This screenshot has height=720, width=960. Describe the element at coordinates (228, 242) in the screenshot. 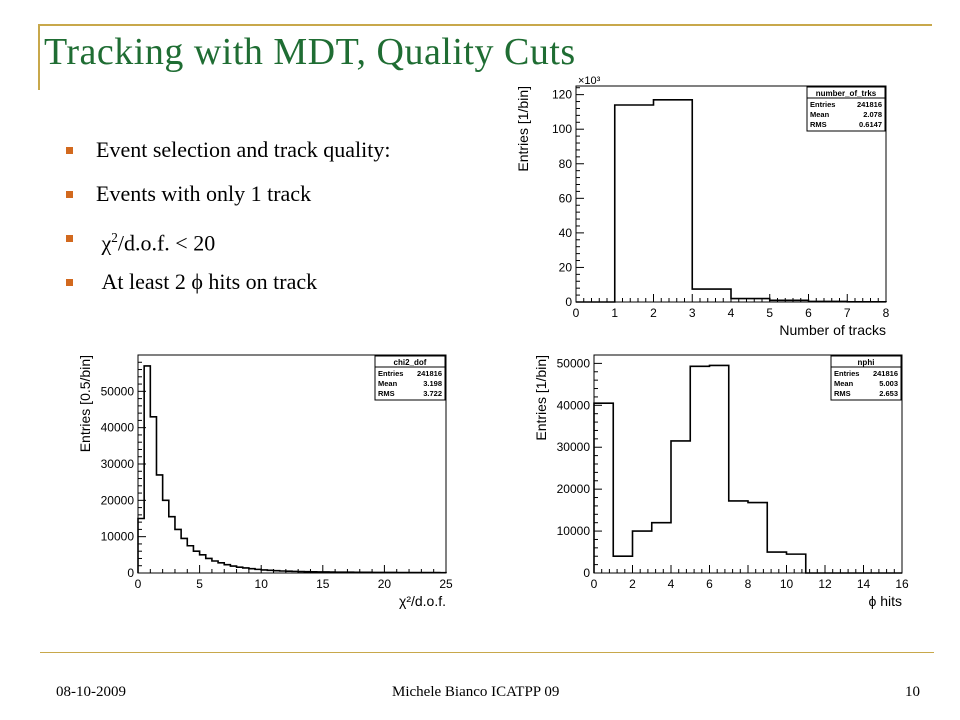

I see `bullet-item: χ2/d.o.f. < 20` at that location.